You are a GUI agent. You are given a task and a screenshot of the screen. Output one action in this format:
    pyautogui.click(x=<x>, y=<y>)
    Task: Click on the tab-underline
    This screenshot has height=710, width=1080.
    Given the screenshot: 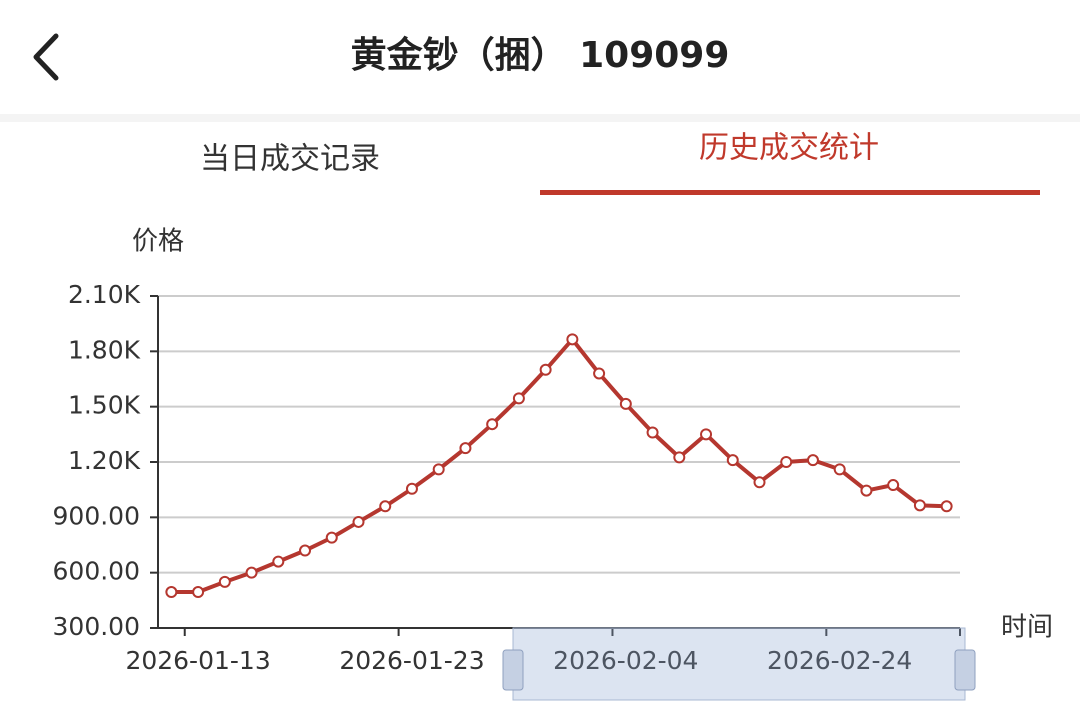 What is the action you would take?
    pyautogui.click(x=790, y=192)
    